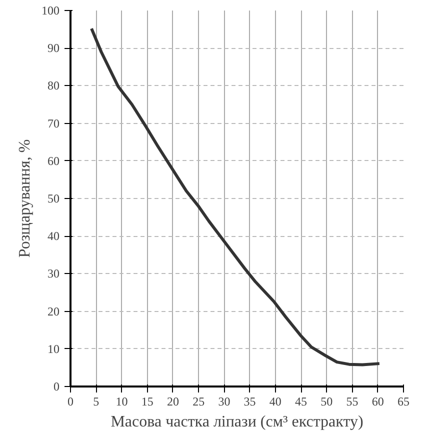 The height and width of the screenshot is (446, 443). I want to click on y-tick-label: 90, so click(54, 48).